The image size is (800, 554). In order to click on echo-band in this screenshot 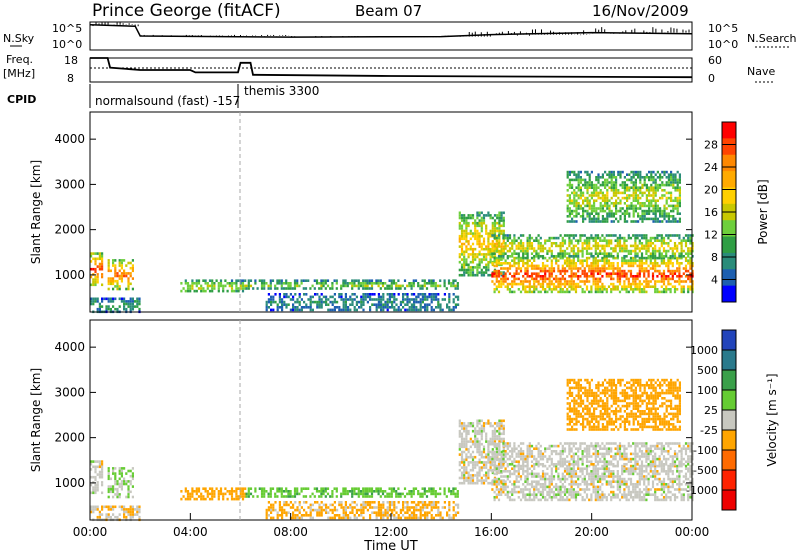, I will do `click(481, 452)`.